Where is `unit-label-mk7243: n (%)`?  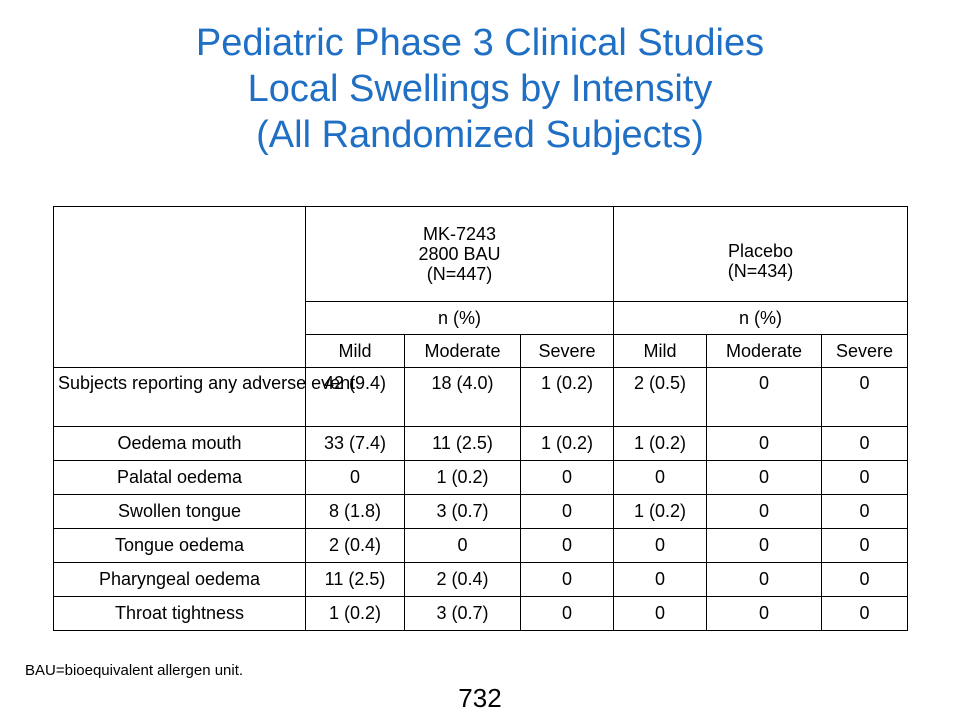
unit-label-mk7243: n (%) is located at coordinates (459, 318).